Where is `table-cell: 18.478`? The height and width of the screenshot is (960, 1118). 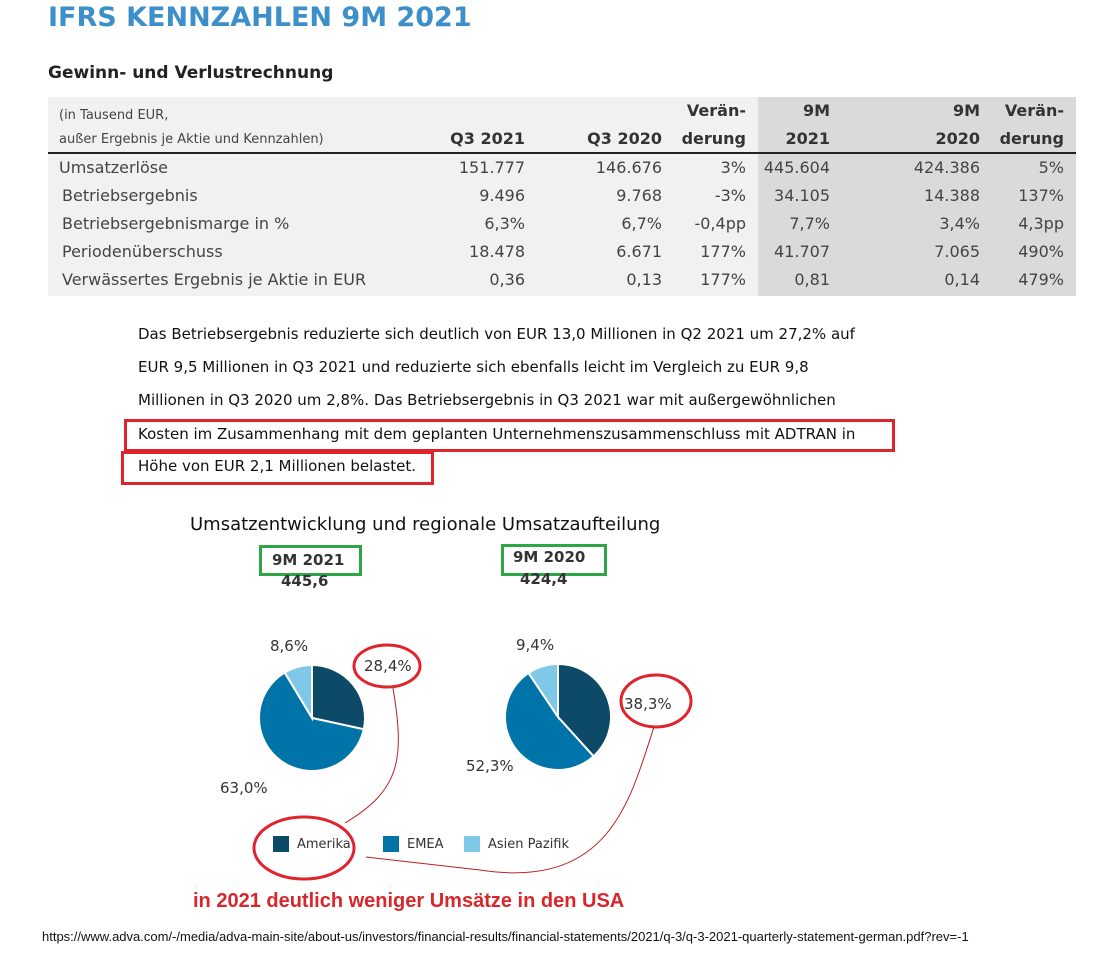
table-cell: 18.478 is located at coordinates (497, 251).